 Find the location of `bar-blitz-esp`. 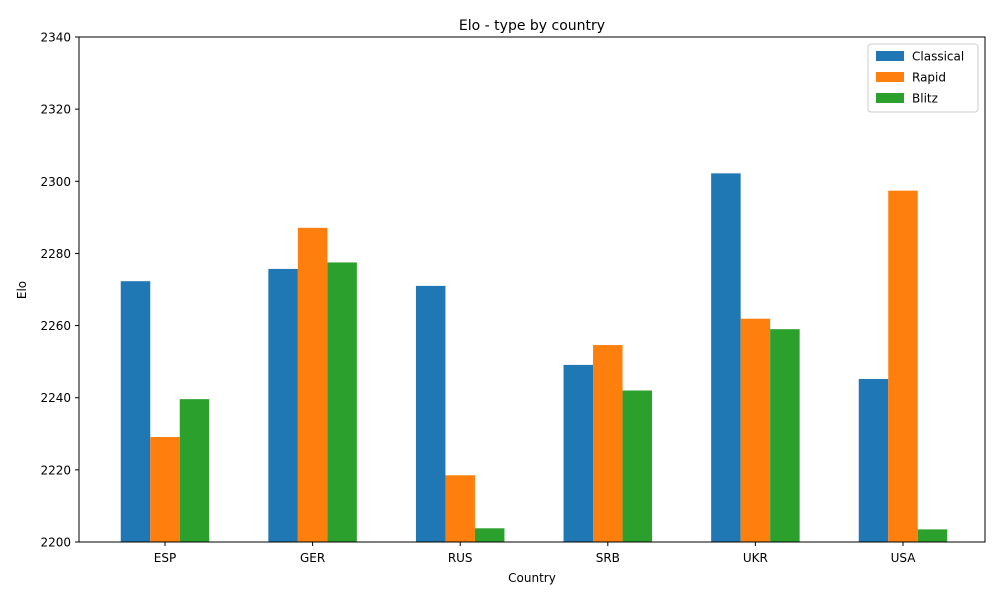

bar-blitz-esp is located at coordinates (194, 470).